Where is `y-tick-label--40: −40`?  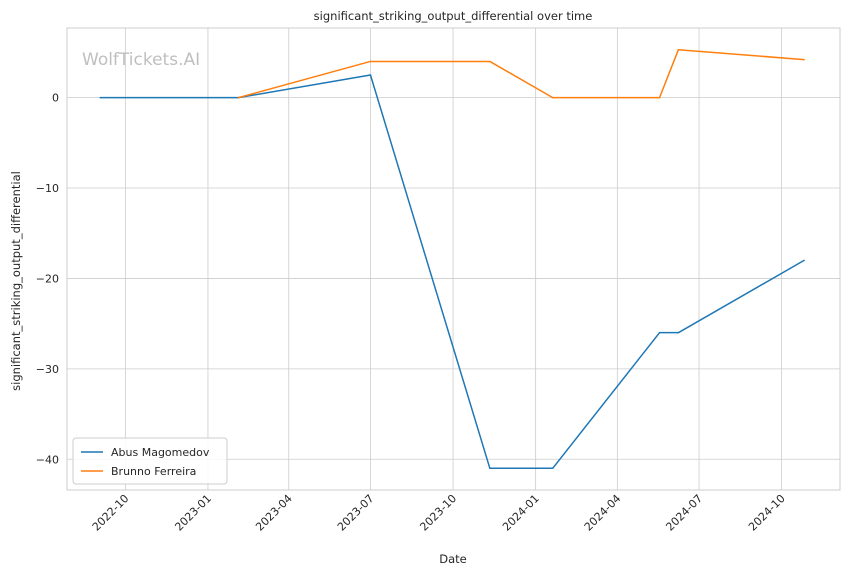 y-tick-label--40: −40 is located at coordinates (47, 459).